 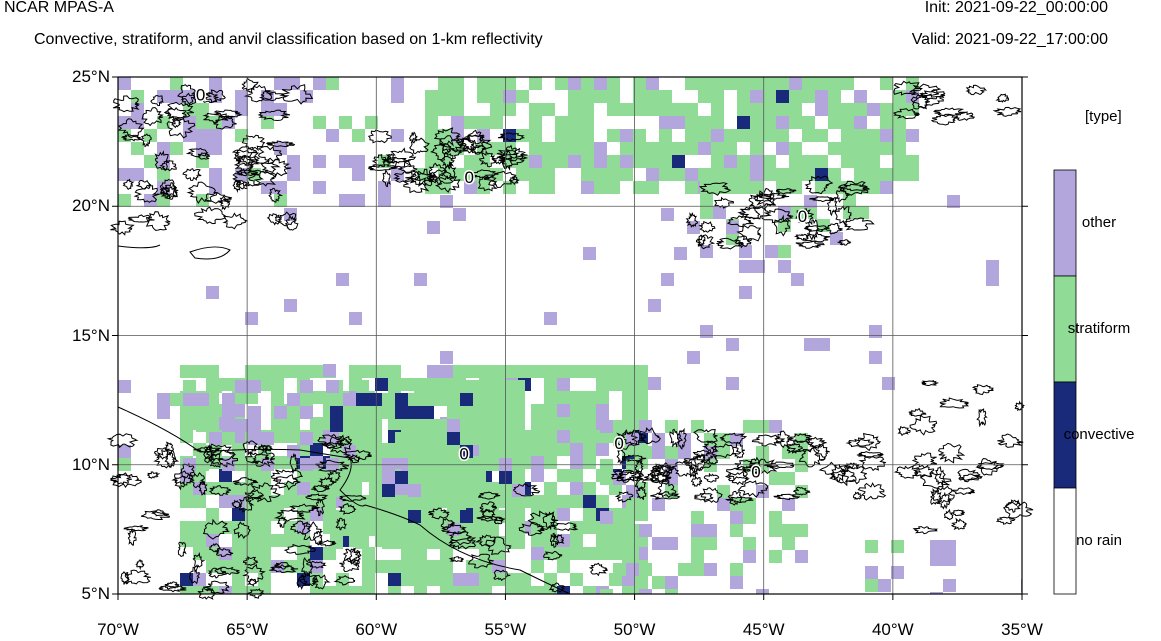 What do you see at coordinates (1099, 540) in the screenshot?
I see `legend-label: no rain` at bounding box center [1099, 540].